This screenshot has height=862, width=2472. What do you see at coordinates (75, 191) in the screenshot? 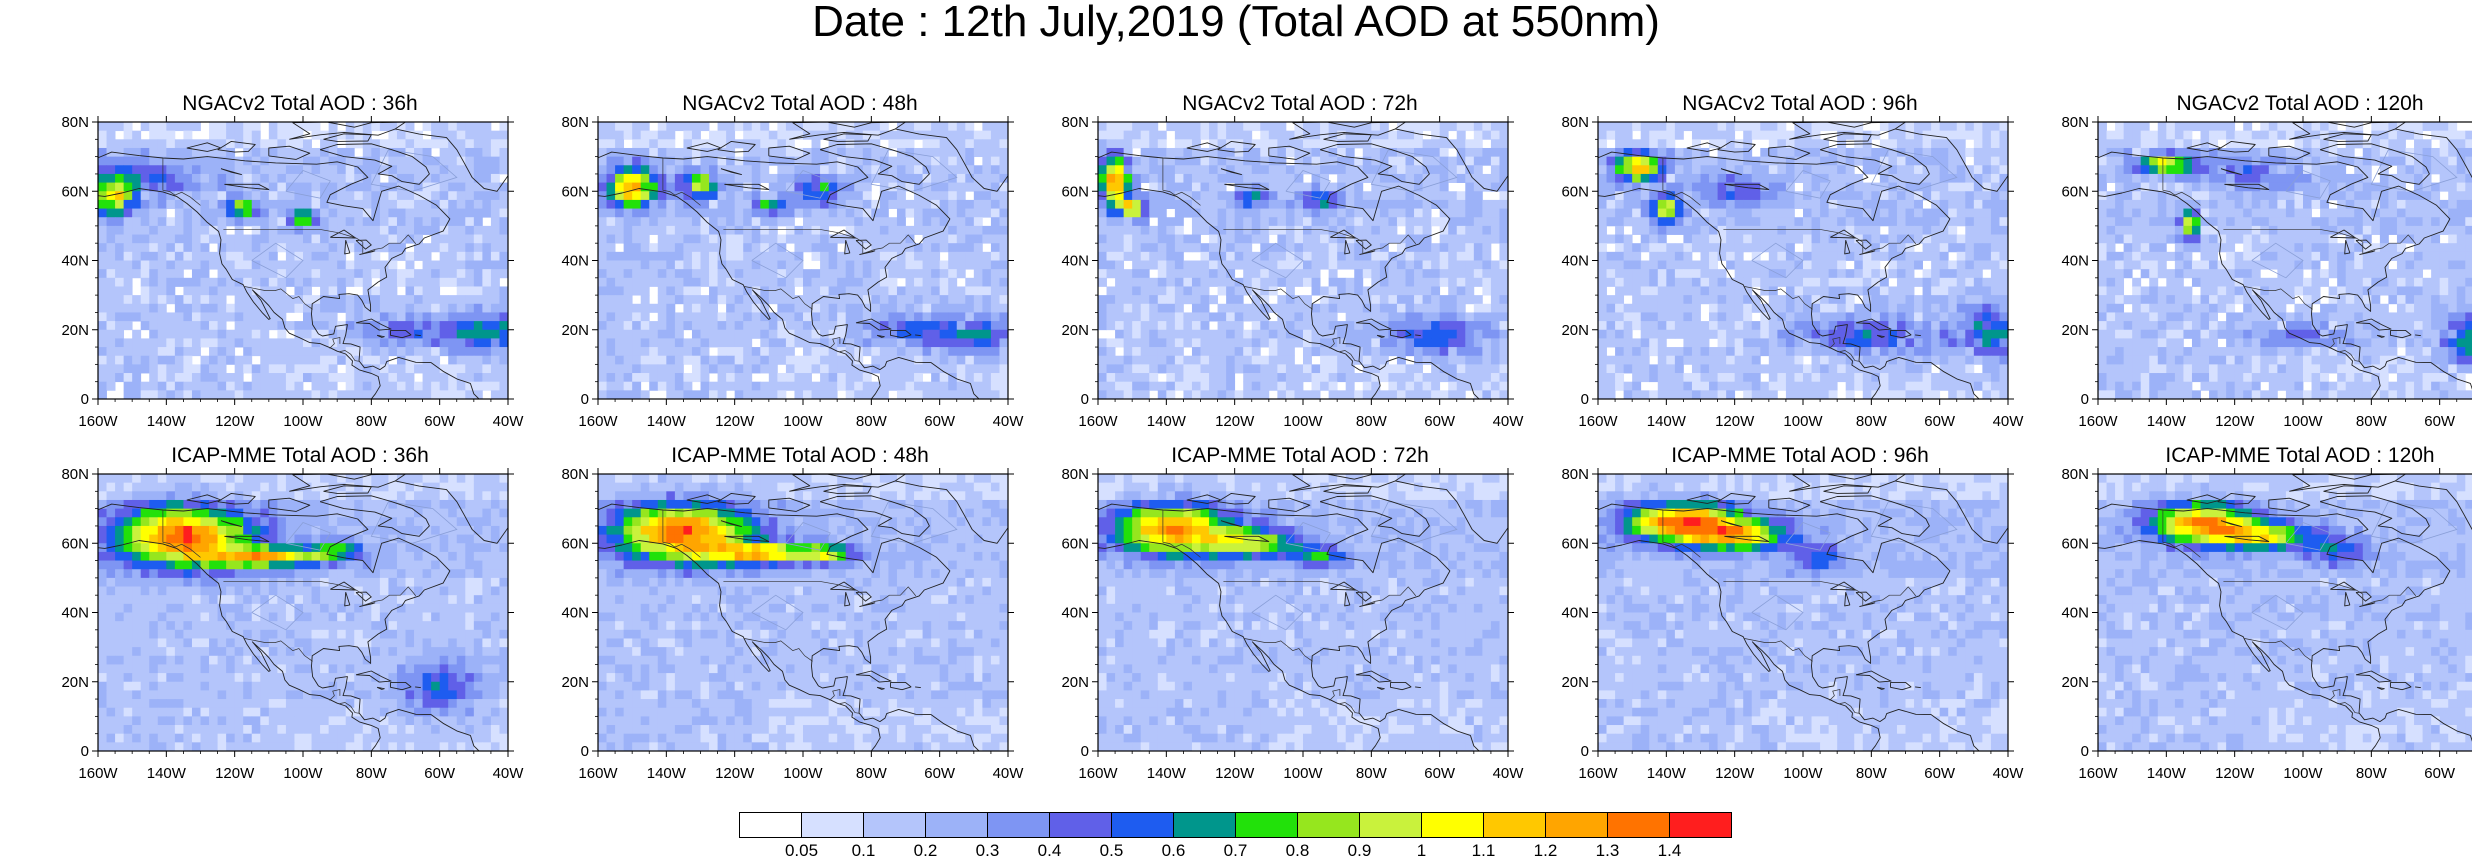
I see `lat-tick-label: 60N` at bounding box center [75, 191].